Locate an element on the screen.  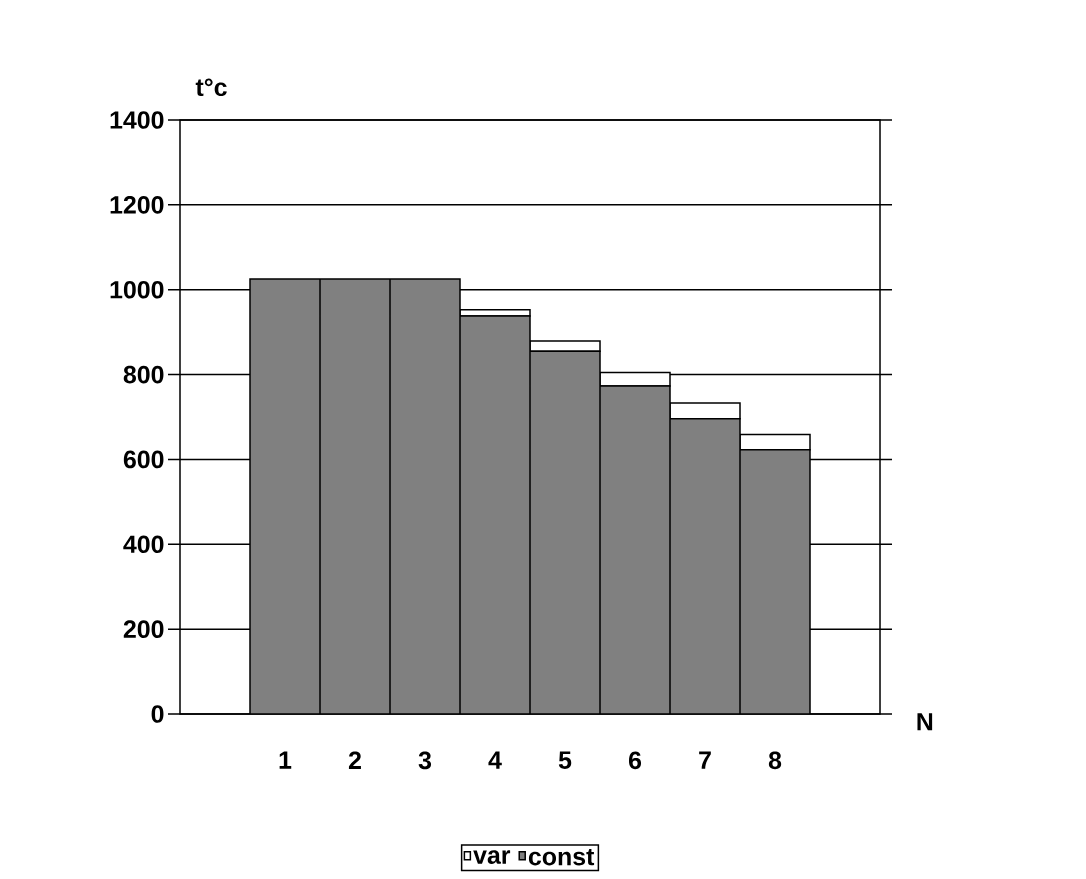
x-tick-label: 6 is located at coordinates (635, 760).